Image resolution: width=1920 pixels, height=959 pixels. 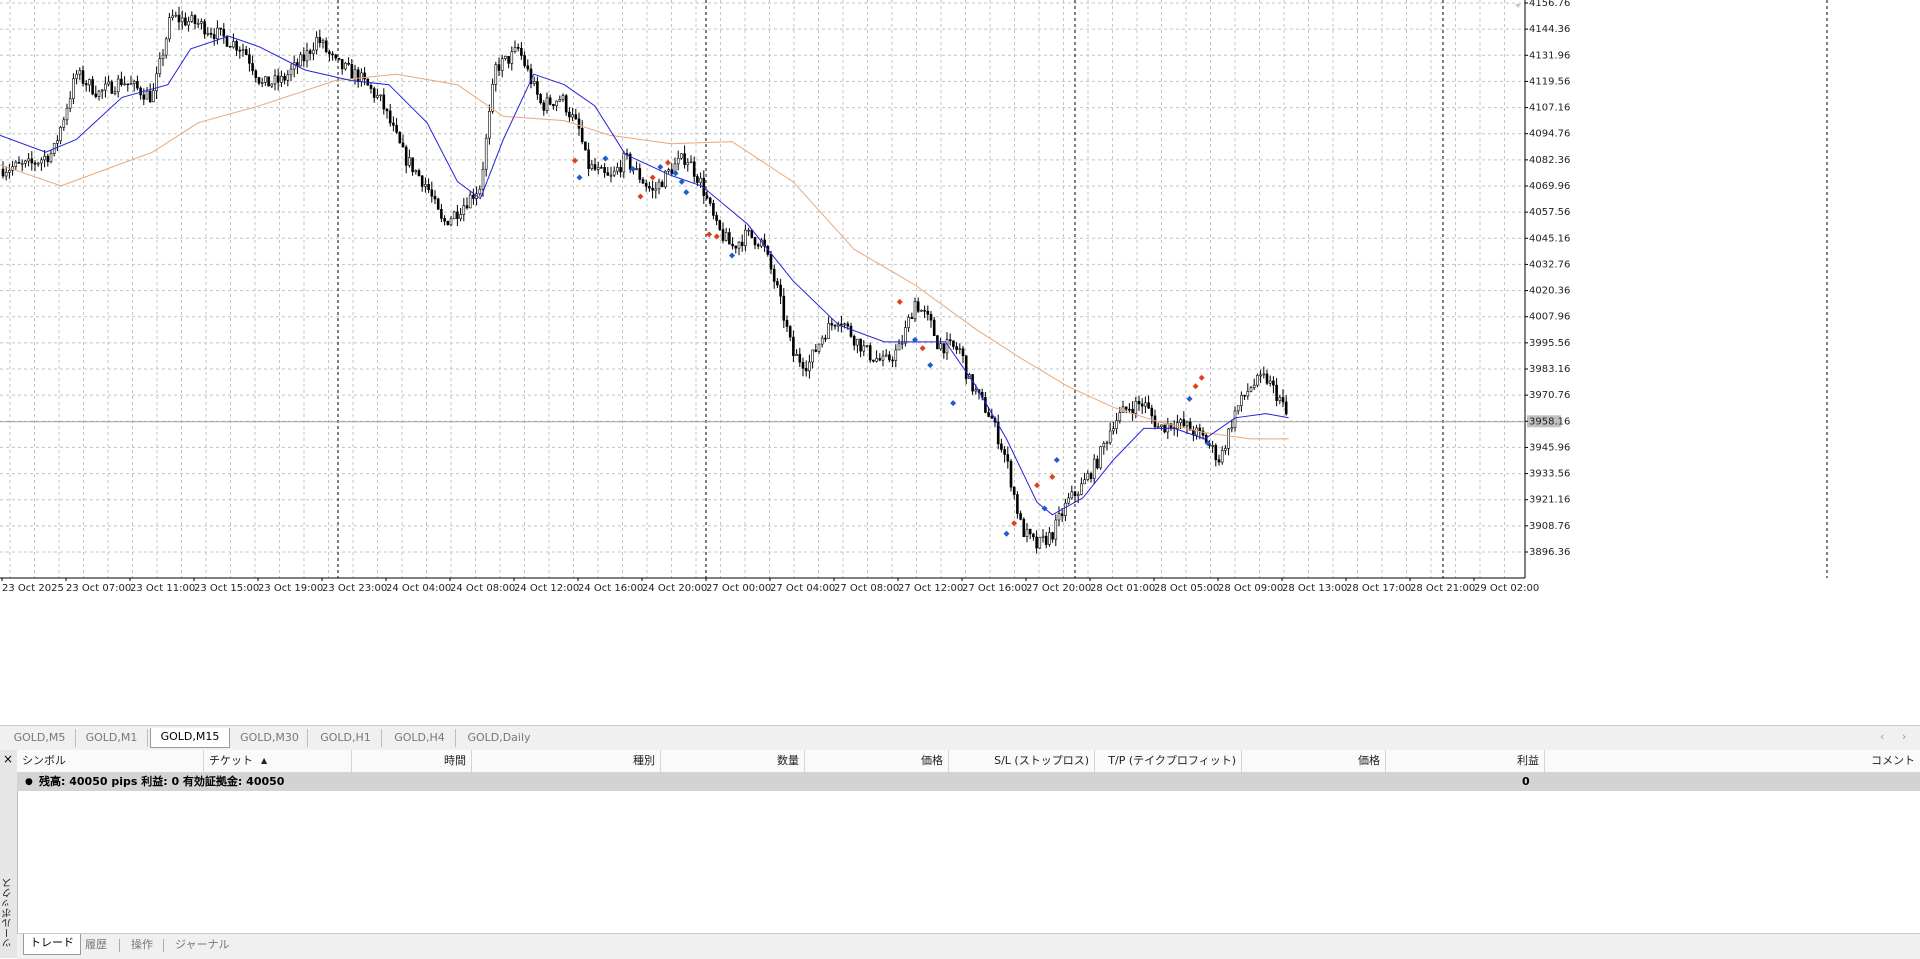 What do you see at coordinates (112, 738) in the screenshot?
I see `tab-gold-m1: GOLD,M1` at bounding box center [112, 738].